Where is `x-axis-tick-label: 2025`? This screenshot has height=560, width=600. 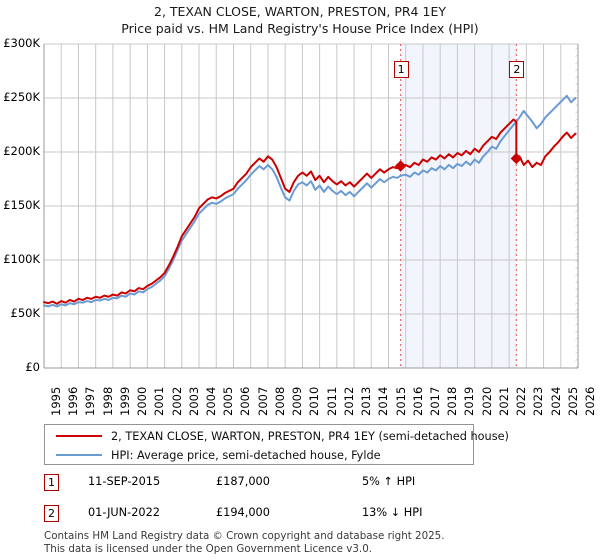 x-axis-tick-label: 2025 is located at coordinates (572, 401).